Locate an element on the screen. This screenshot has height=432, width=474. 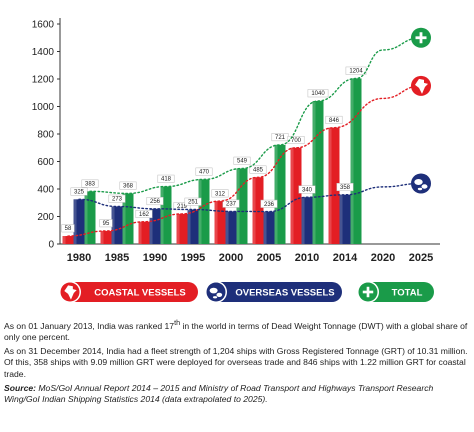
coastal-value-label: 700 is located at coordinates (296, 141).